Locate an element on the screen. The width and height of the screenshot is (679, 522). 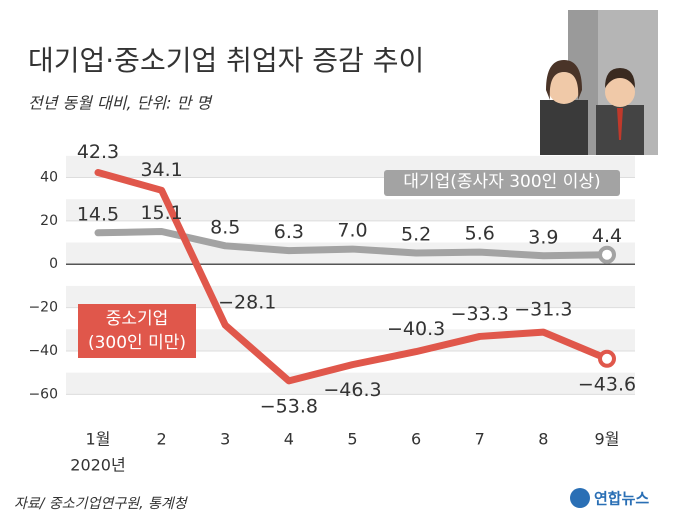
value-label: 7.0 is located at coordinates (352, 231).